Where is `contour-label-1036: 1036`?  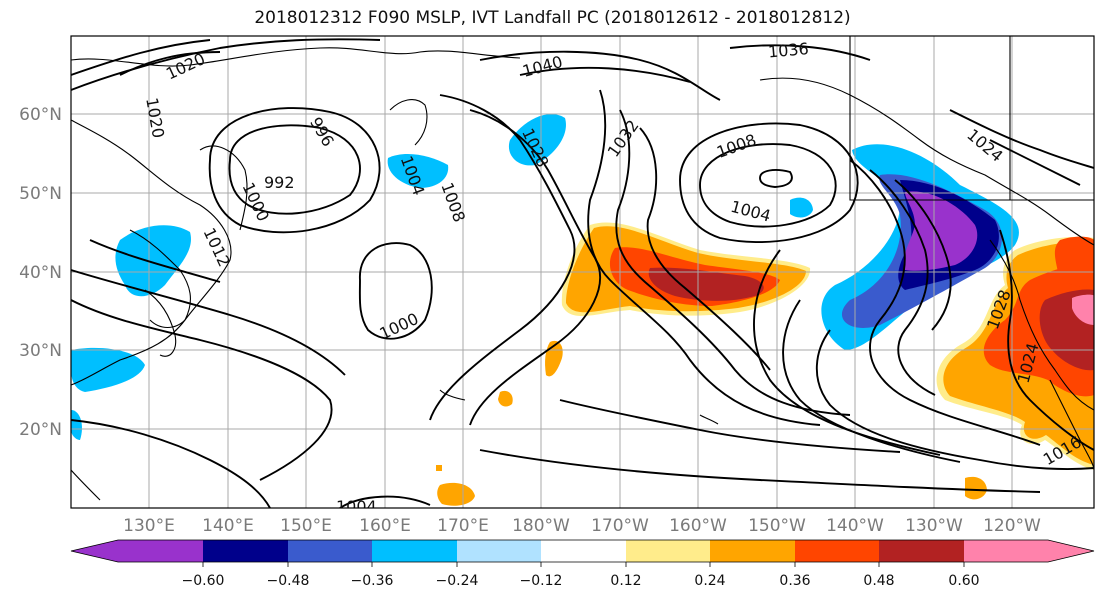 contour-label-1036: 1036 is located at coordinates (788, 50).